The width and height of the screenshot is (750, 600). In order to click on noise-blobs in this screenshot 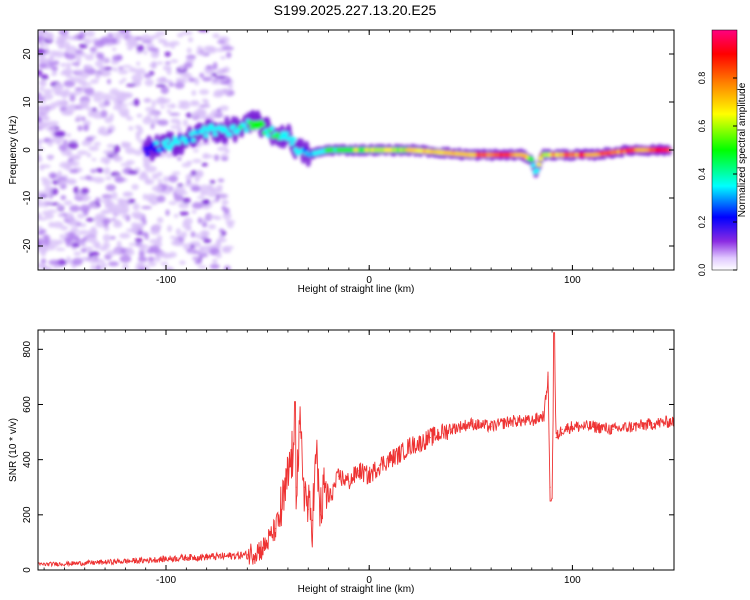, I will do `click(137, 150)`.